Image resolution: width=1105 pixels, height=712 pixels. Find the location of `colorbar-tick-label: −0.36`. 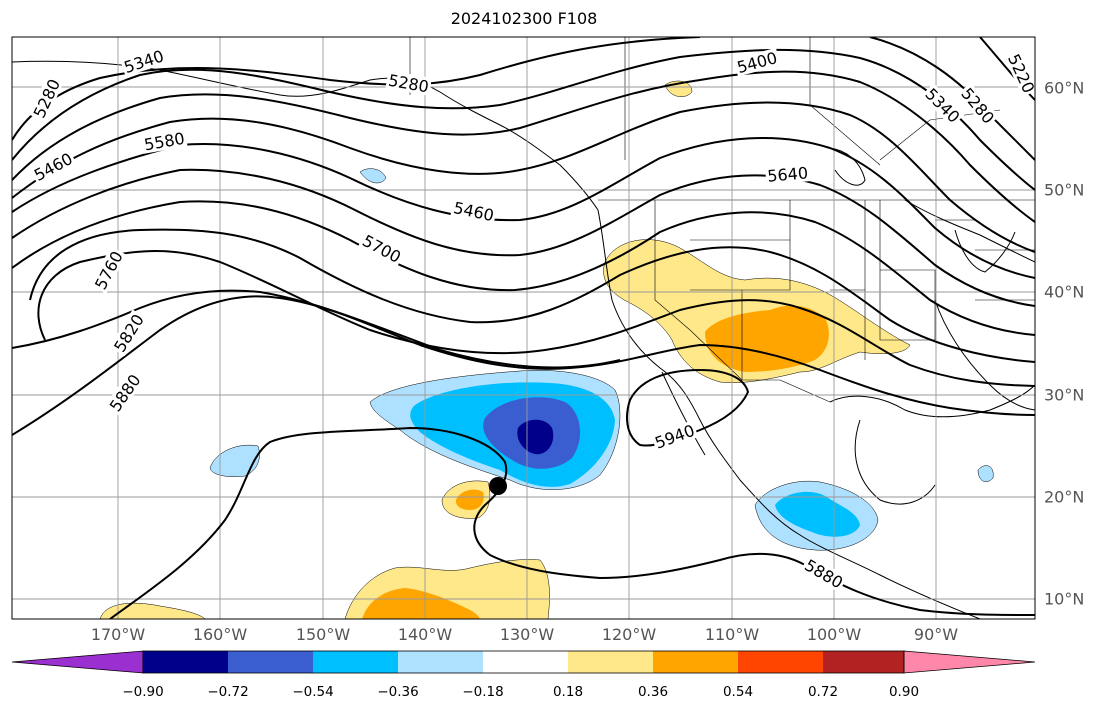

colorbar-tick-label: −0.36 is located at coordinates (398, 692).